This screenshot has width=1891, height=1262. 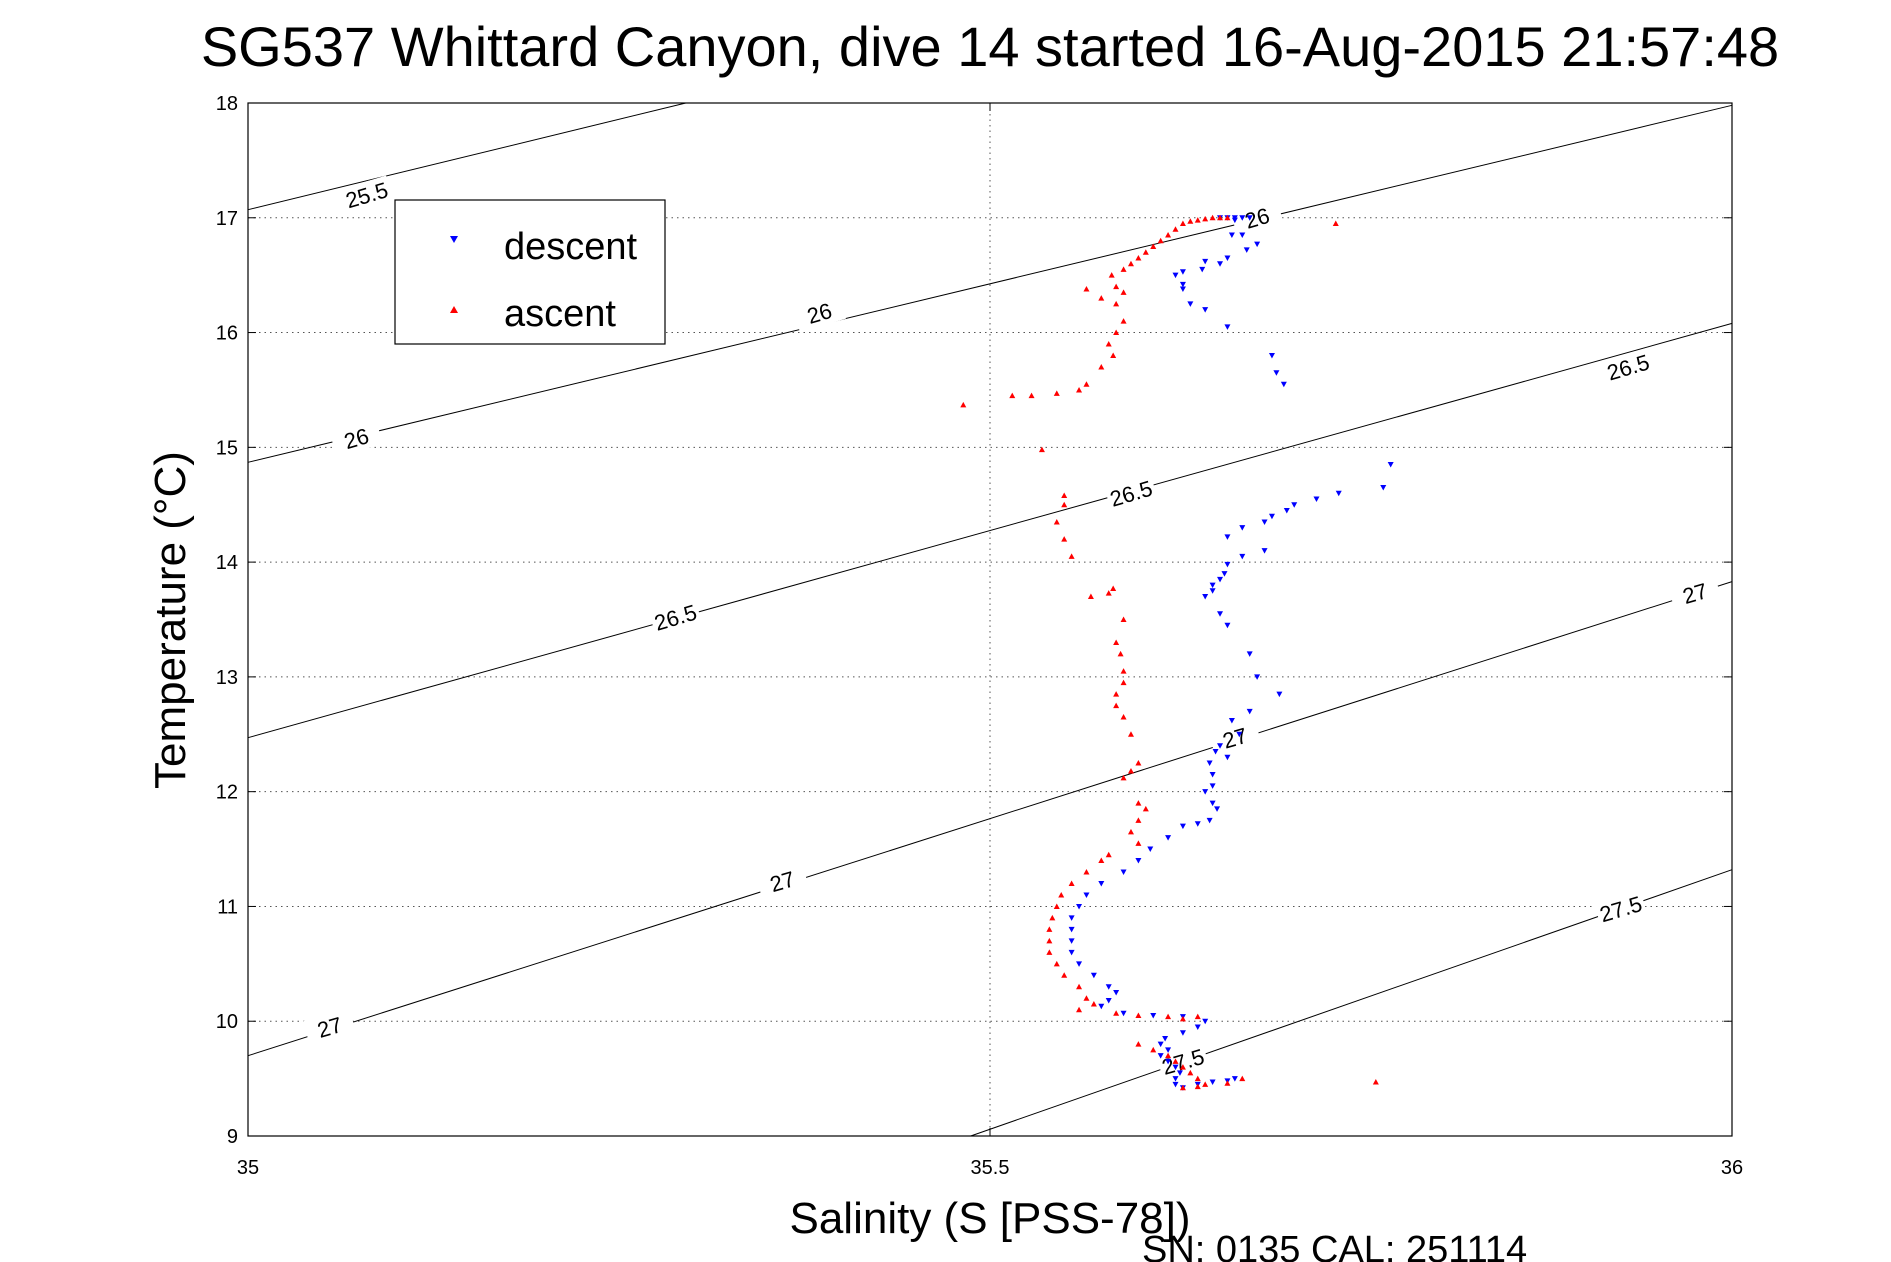 What do you see at coordinates (227, 793) in the screenshot?
I see `y-tick-label: 12` at bounding box center [227, 793].